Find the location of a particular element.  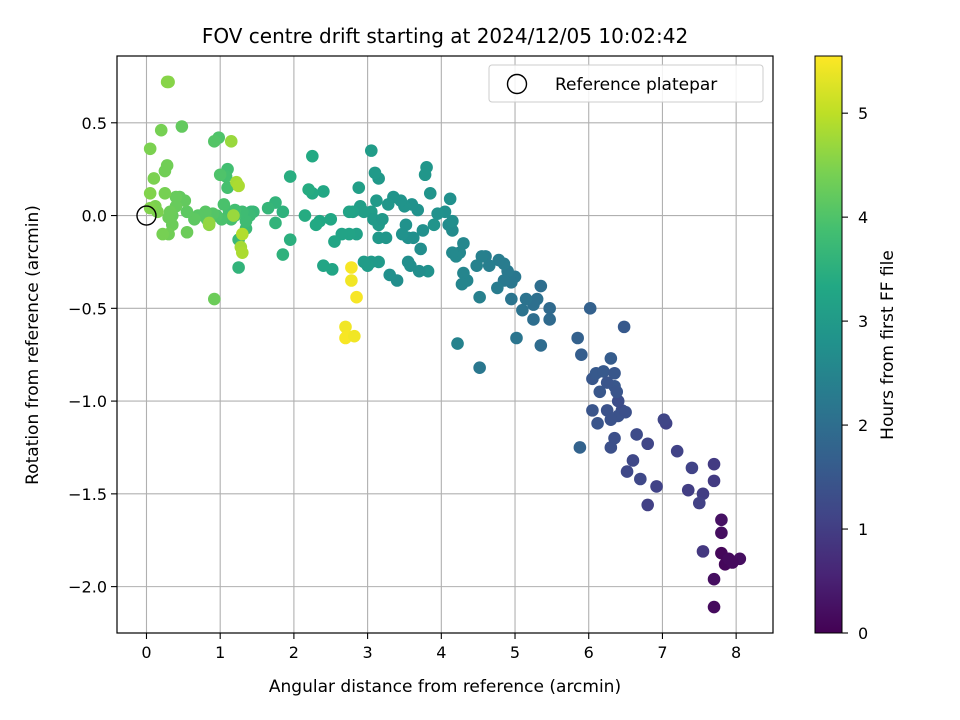

y-tick-label: −0.5 is located at coordinates (87, 308).